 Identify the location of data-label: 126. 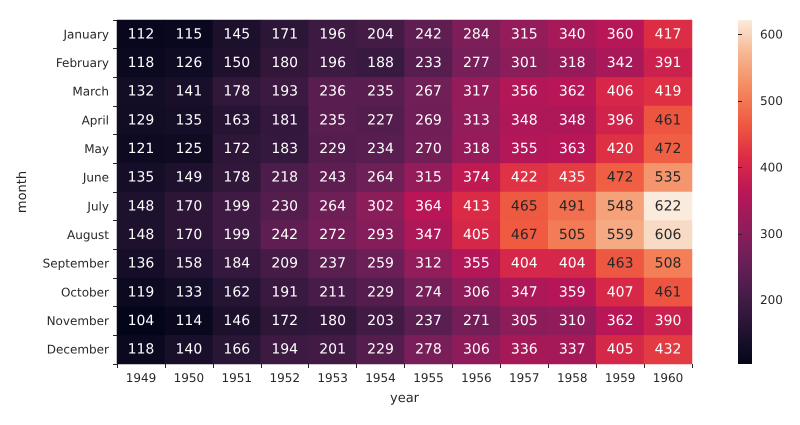
(189, 63).